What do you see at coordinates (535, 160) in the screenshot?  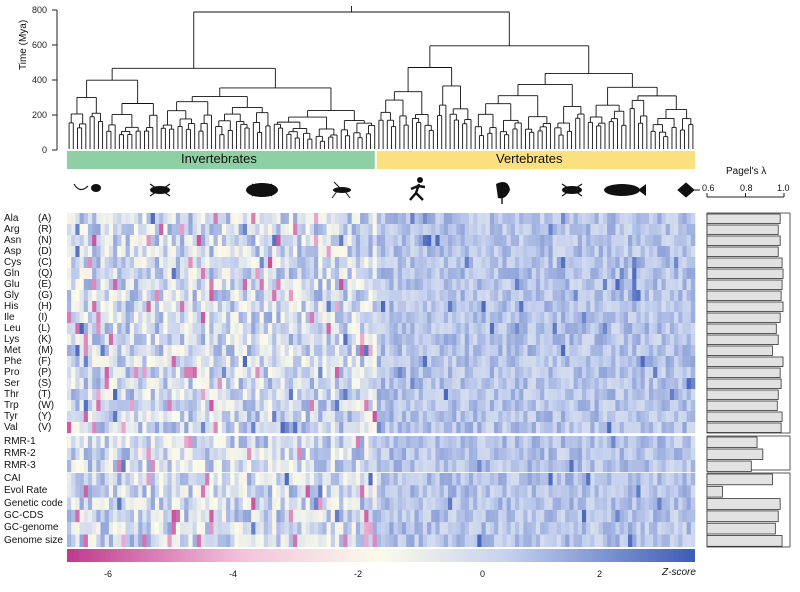 I see `vertebrates-bar` at bounding box center [535, 160].